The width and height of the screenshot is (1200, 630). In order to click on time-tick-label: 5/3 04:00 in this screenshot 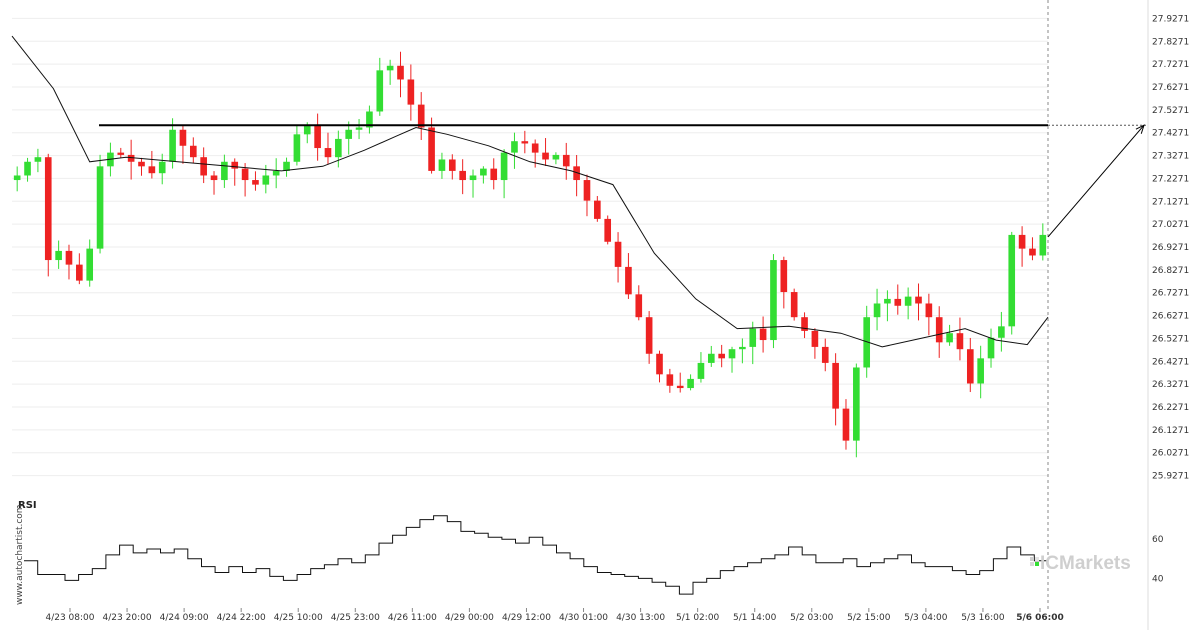, I will do `click(926, 618)`.